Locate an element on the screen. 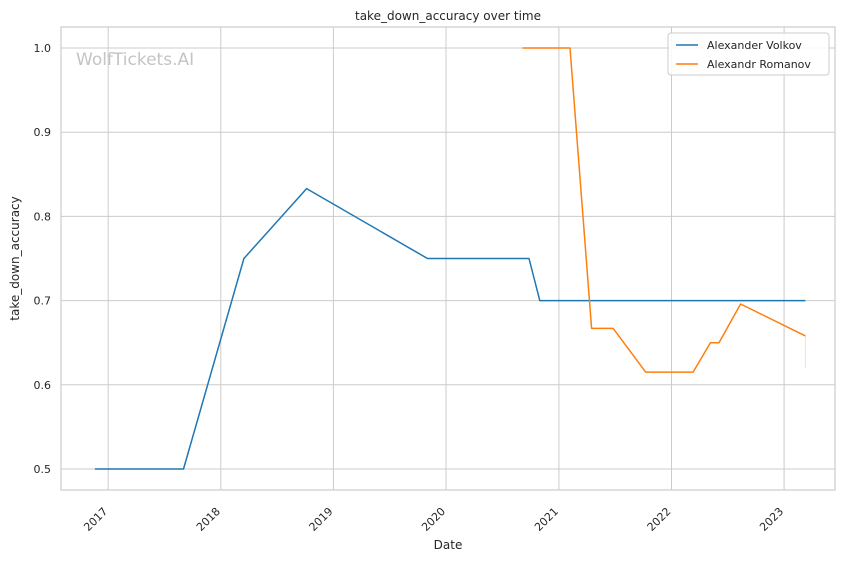  x-tick-label: 2019 is located at coordinates (321, 519).